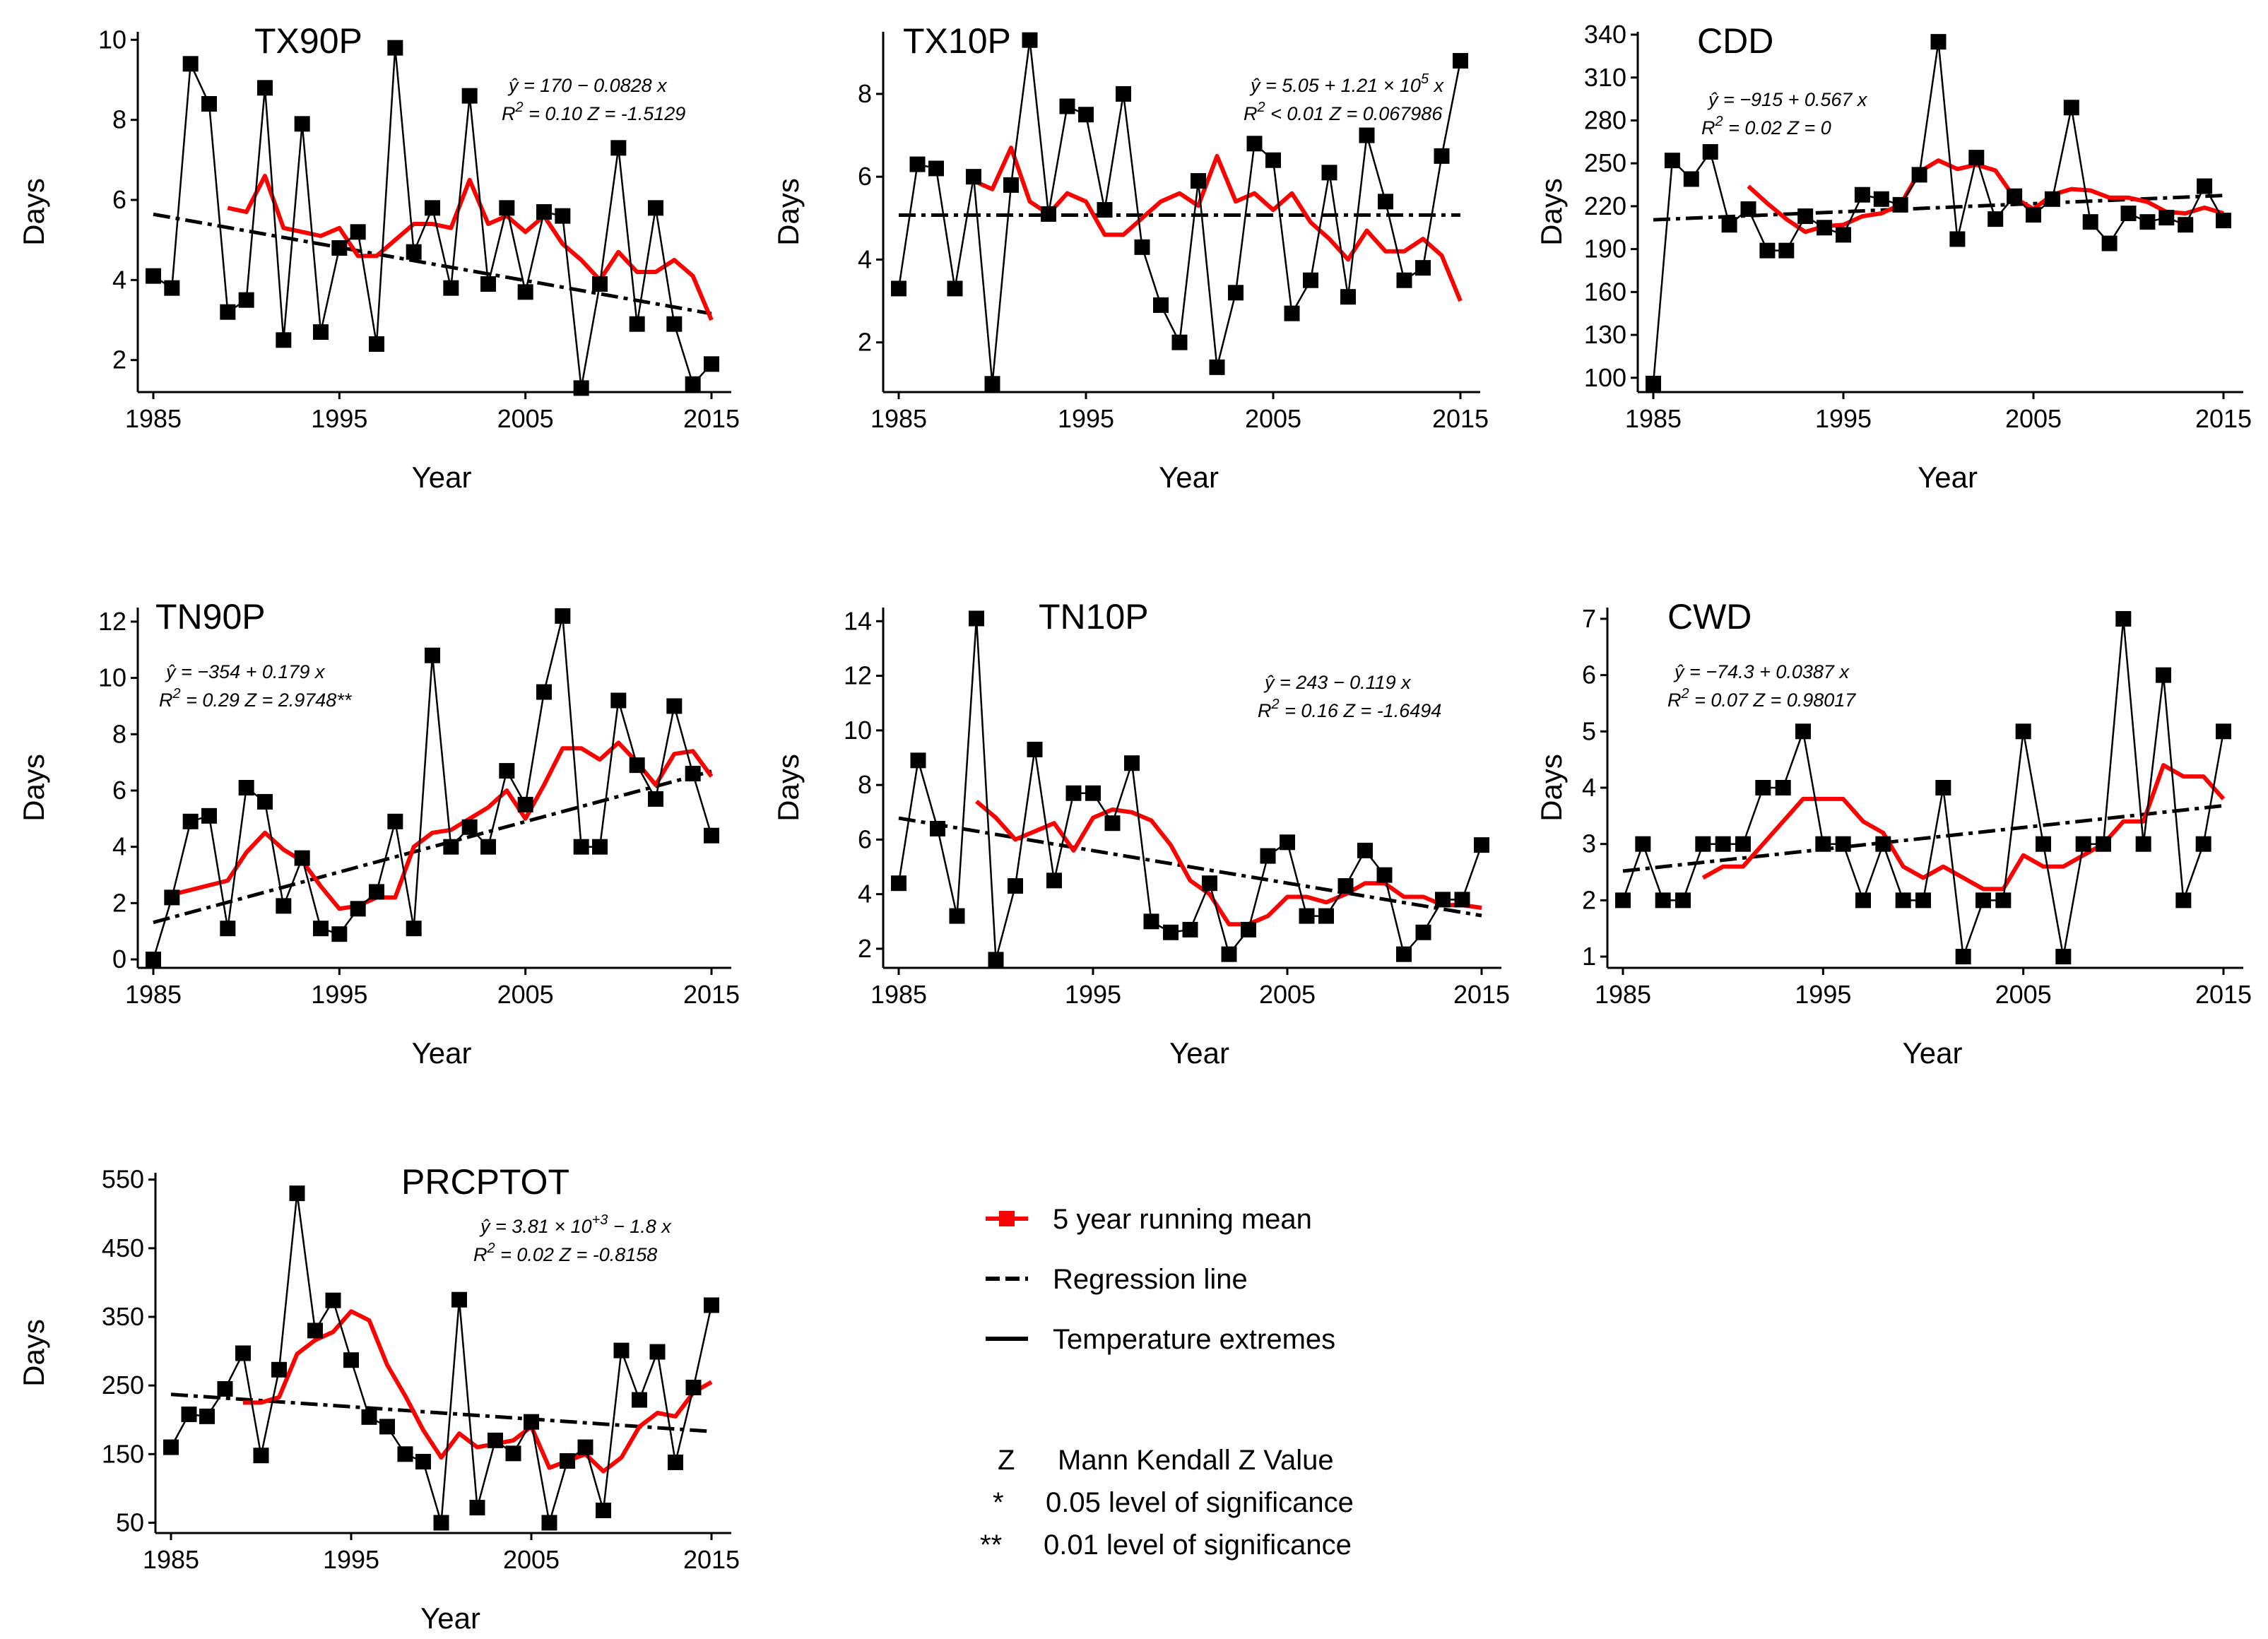  Describe the element at coordinates (1190, 789) in the screenshot. I see `data-line` at that location.